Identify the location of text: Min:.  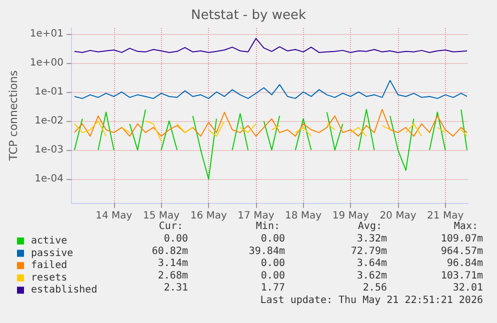
(268, 226).